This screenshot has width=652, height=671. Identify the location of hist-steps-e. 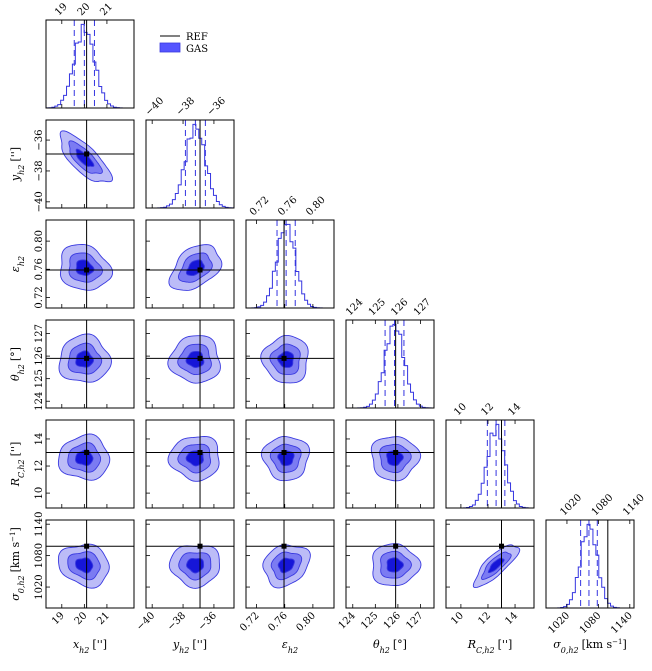
(289, 266).